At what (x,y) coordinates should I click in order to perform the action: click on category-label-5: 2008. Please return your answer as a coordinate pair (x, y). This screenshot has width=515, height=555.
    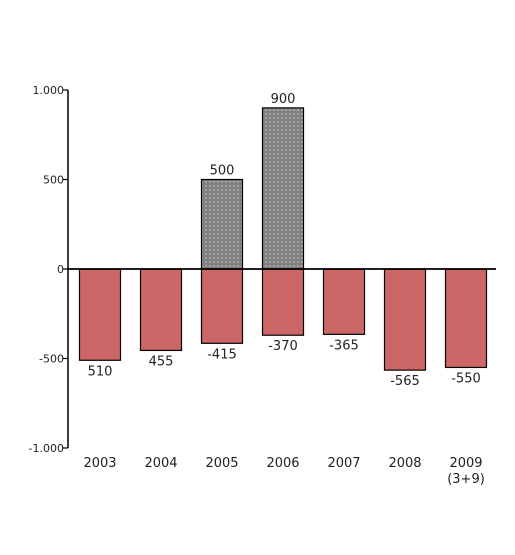
    Looking at the image, I should click on (404, 463).